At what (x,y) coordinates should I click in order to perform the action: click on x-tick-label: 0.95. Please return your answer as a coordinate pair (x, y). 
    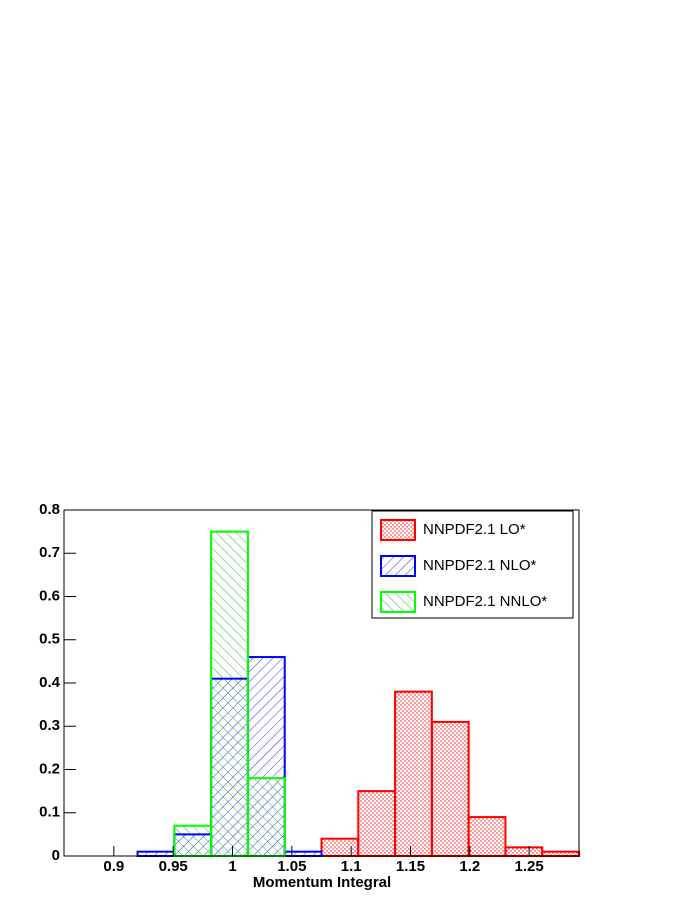
    Looking at the image, I should click on (173, 866).